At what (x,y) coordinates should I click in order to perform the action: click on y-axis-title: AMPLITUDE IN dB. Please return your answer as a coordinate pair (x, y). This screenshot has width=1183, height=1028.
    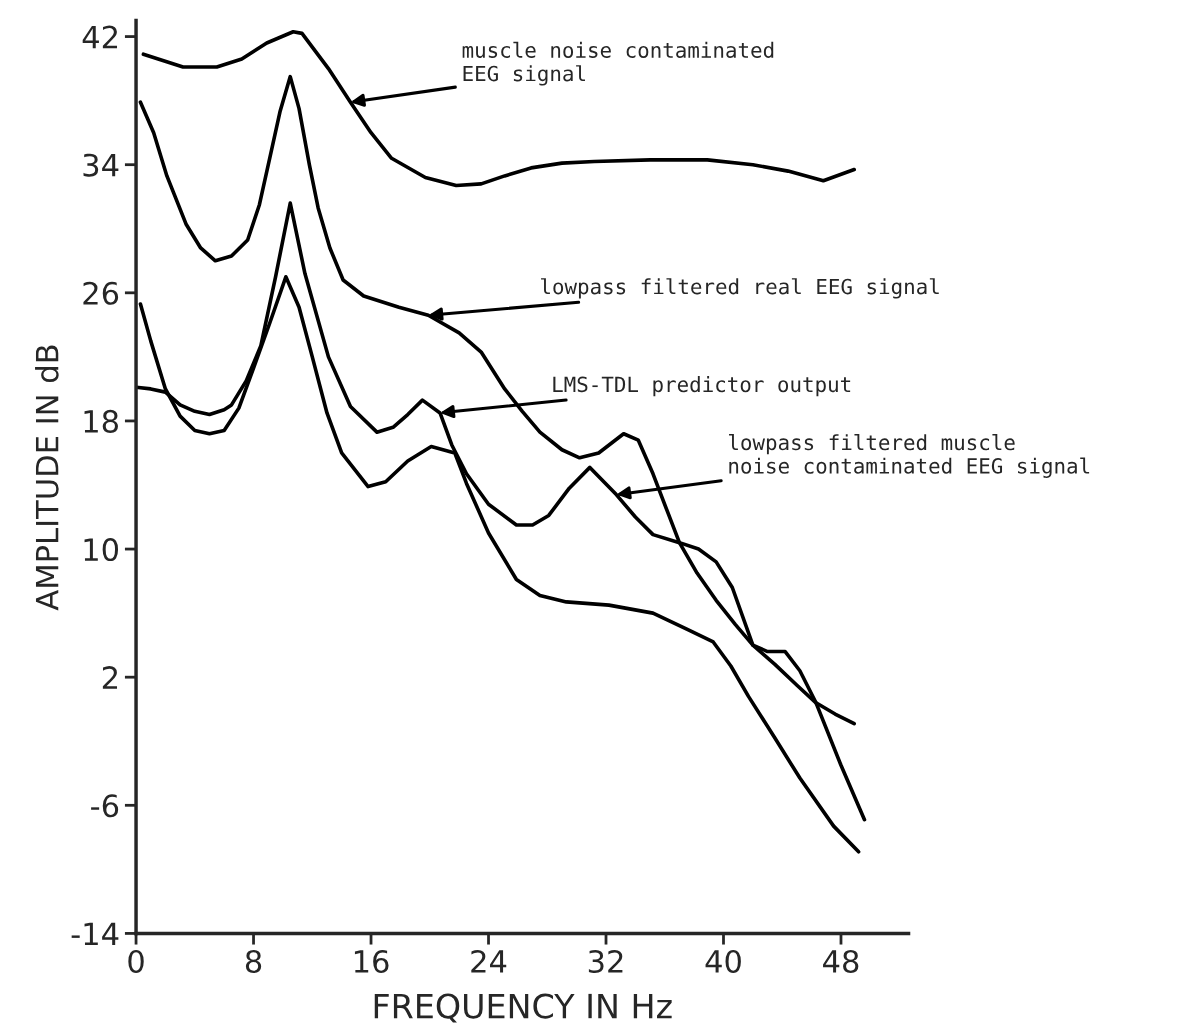
    Looking at the image, I should click on (47, 478).